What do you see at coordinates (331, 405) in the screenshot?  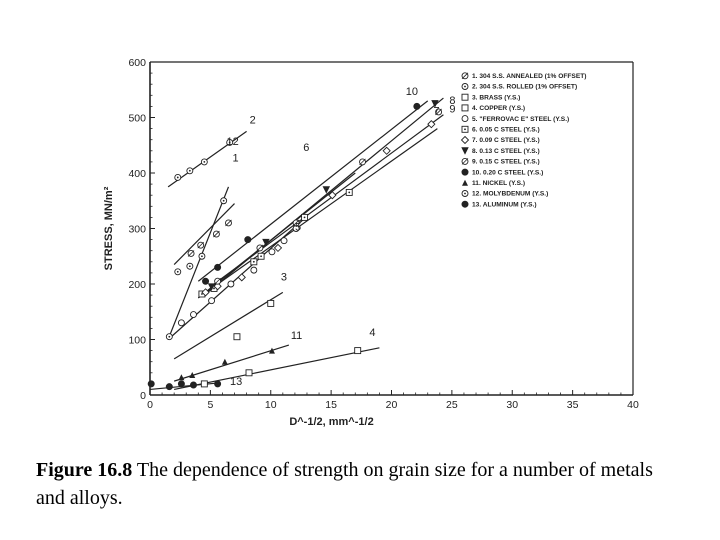 I see `x-tick-label: 15` at bounding box center [331, 405].